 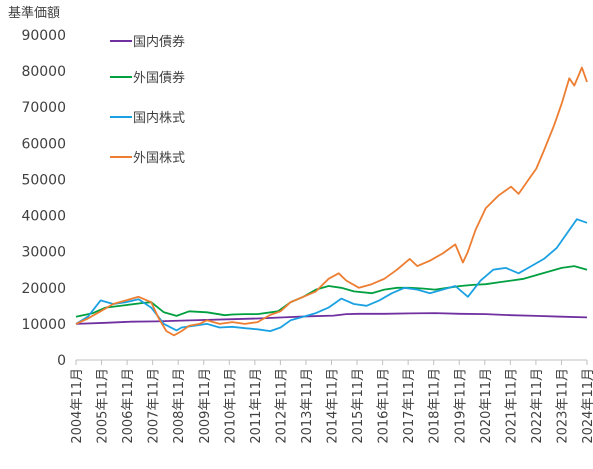 What do you see at coordinates (159, 158) in the screenshot?
I see `legend-label: 外国株式` at bounding box center [159, 158].